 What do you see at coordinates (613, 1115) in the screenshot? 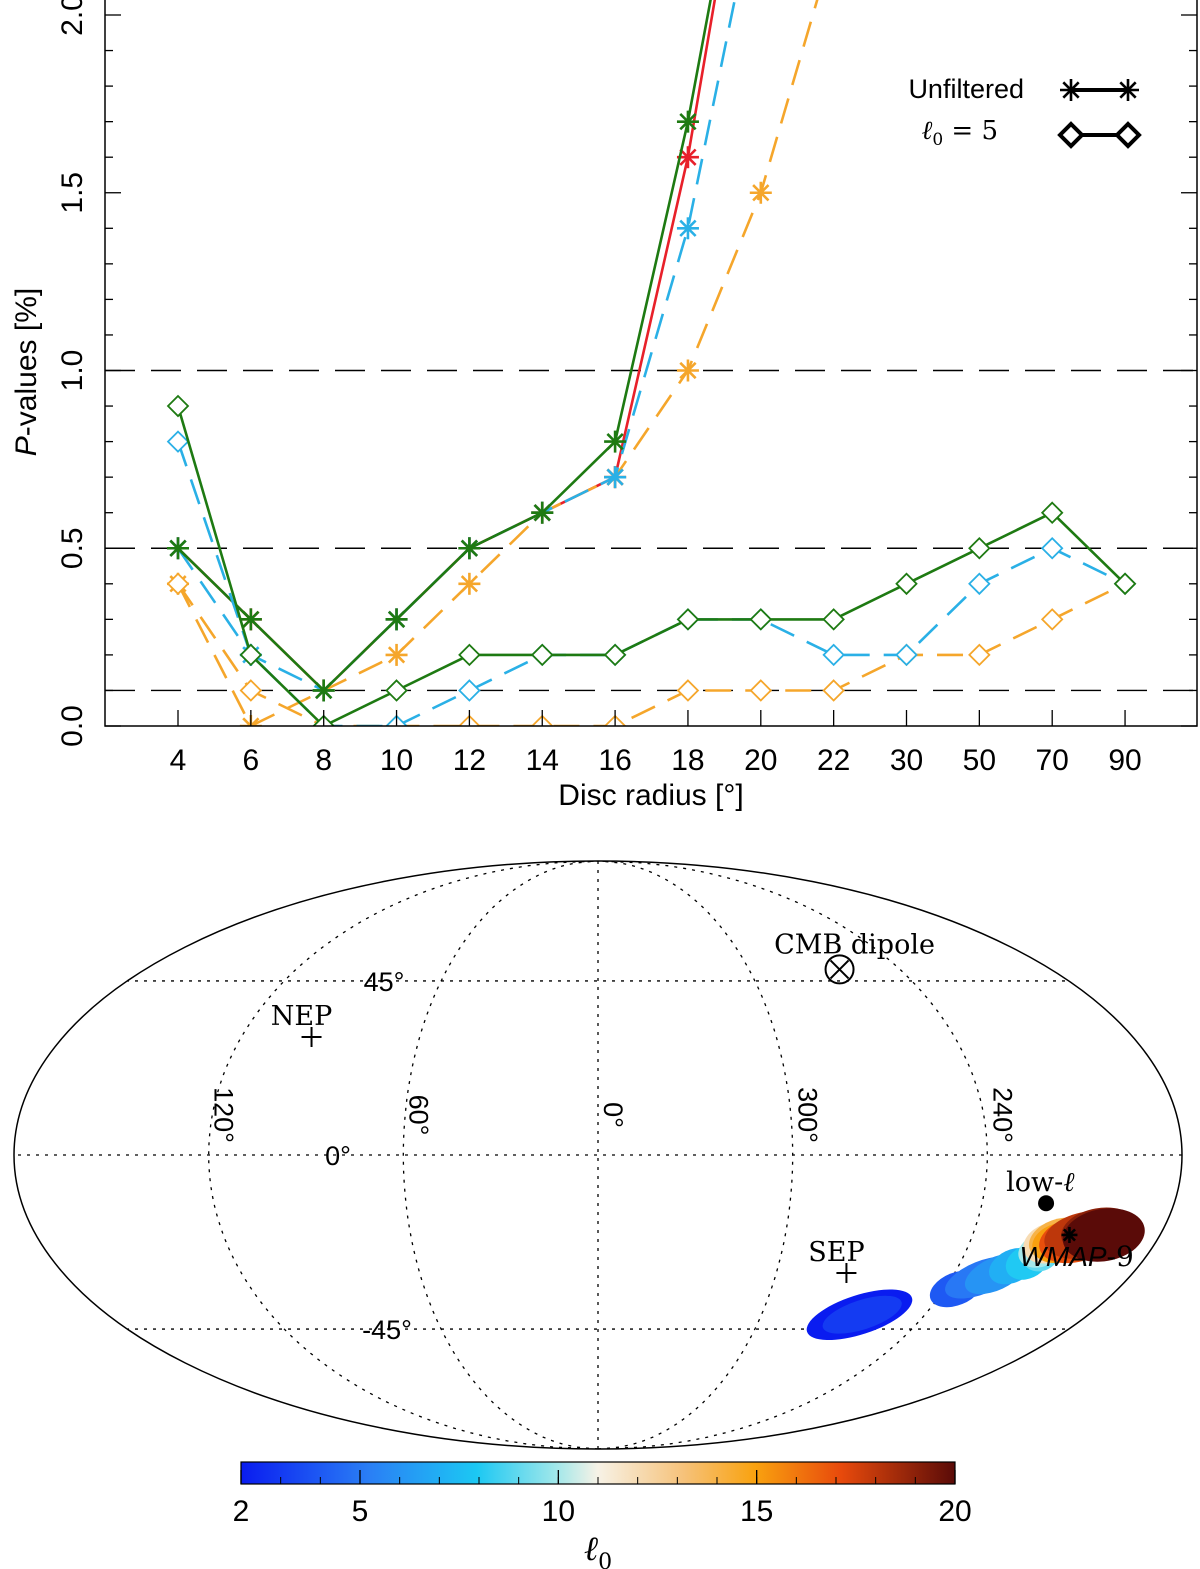
I see `longitude-label: 0°` at bounding box center [613, 1115].